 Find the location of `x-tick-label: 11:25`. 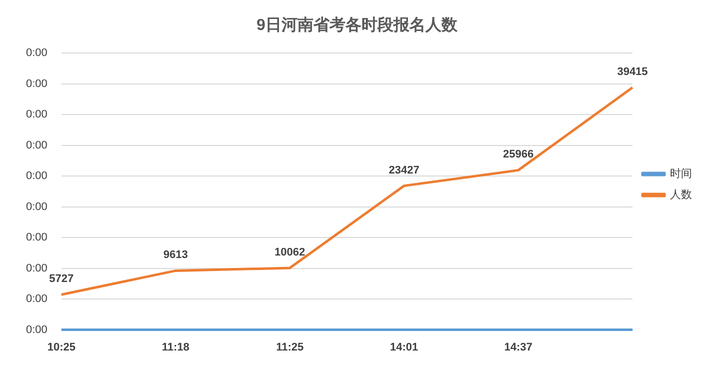

x-tick-label: 11:25 is located at coordinates (290, 347).